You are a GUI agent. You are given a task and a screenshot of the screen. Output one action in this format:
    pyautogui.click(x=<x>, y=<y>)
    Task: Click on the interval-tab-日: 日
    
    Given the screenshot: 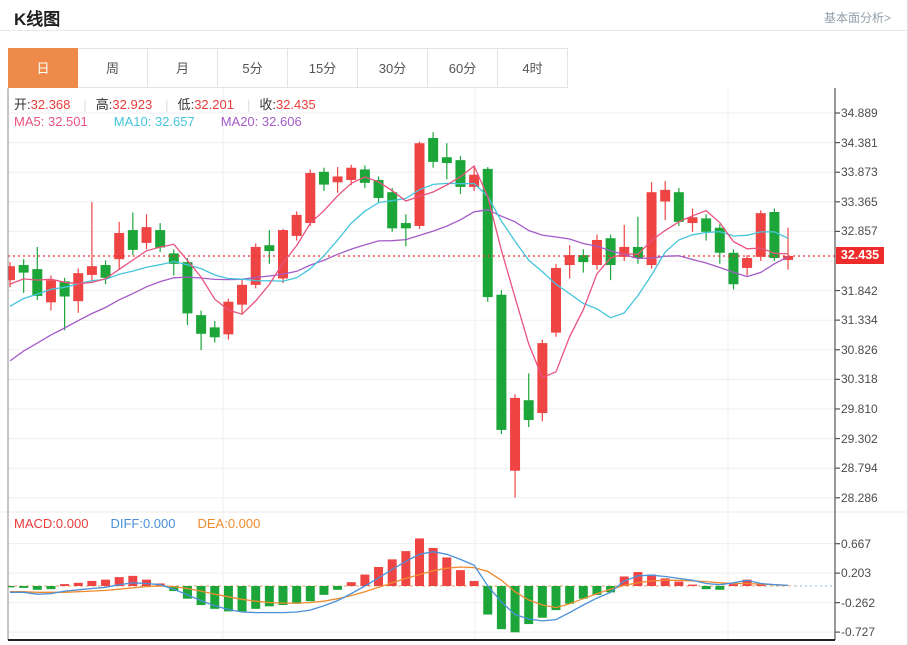 What is the action you would take?
    pyautogui.click(x=43, y=68)
    